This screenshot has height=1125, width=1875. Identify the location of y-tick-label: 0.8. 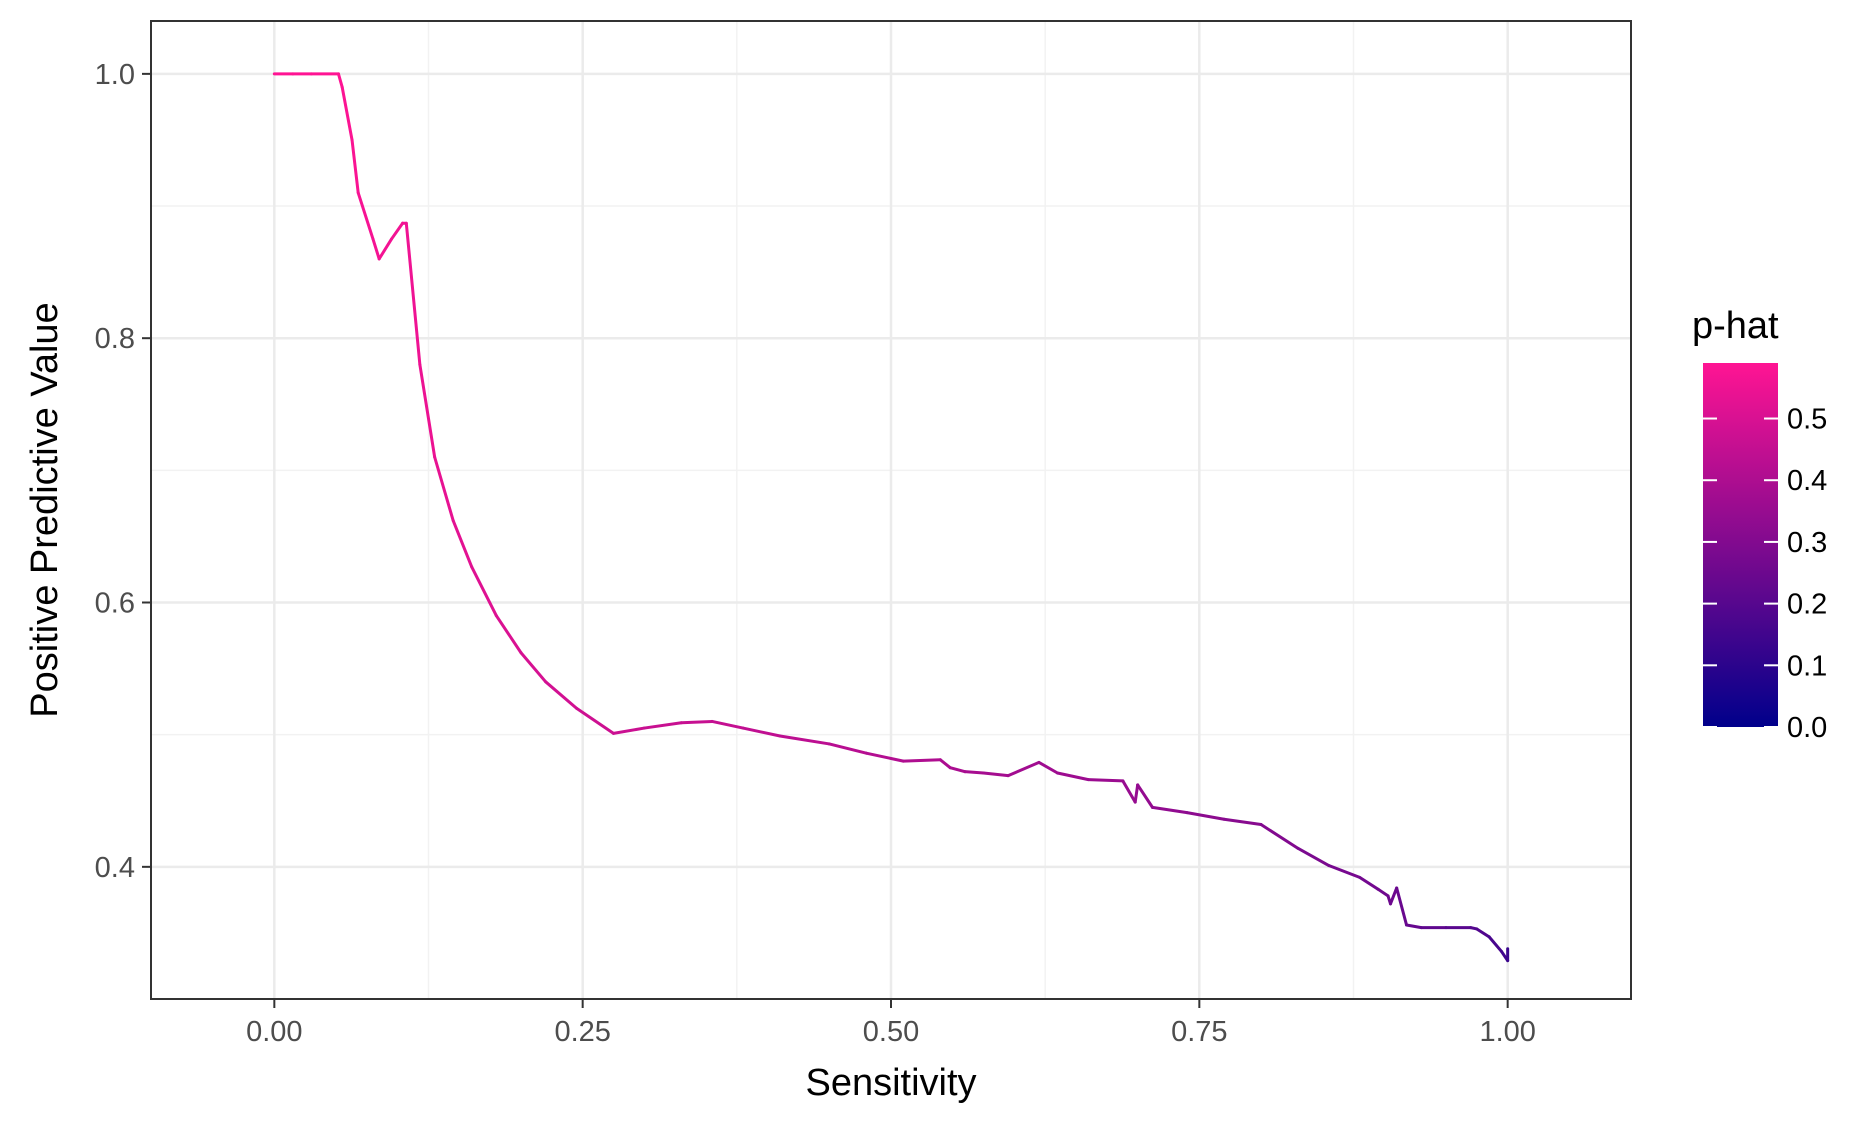
(115, 339).